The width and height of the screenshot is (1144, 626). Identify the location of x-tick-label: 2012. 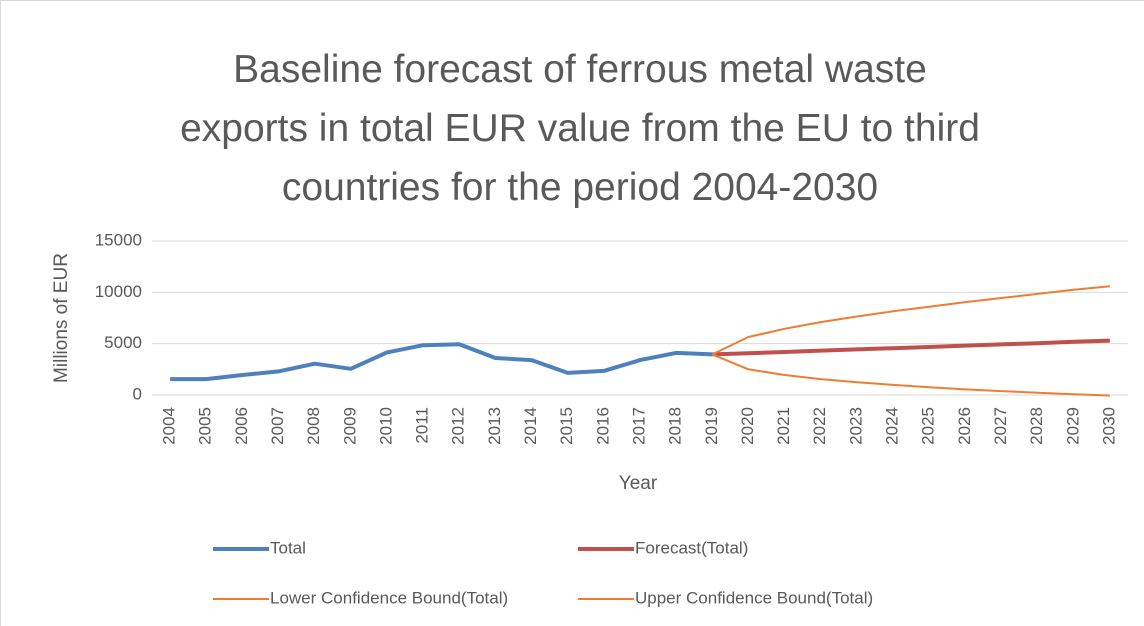
(458, 426).